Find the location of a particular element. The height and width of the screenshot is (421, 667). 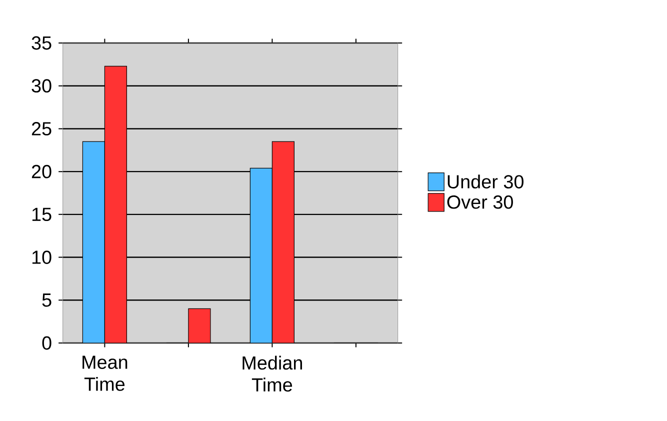

y-tick-label: 10 is located at coordinates (42, 257).